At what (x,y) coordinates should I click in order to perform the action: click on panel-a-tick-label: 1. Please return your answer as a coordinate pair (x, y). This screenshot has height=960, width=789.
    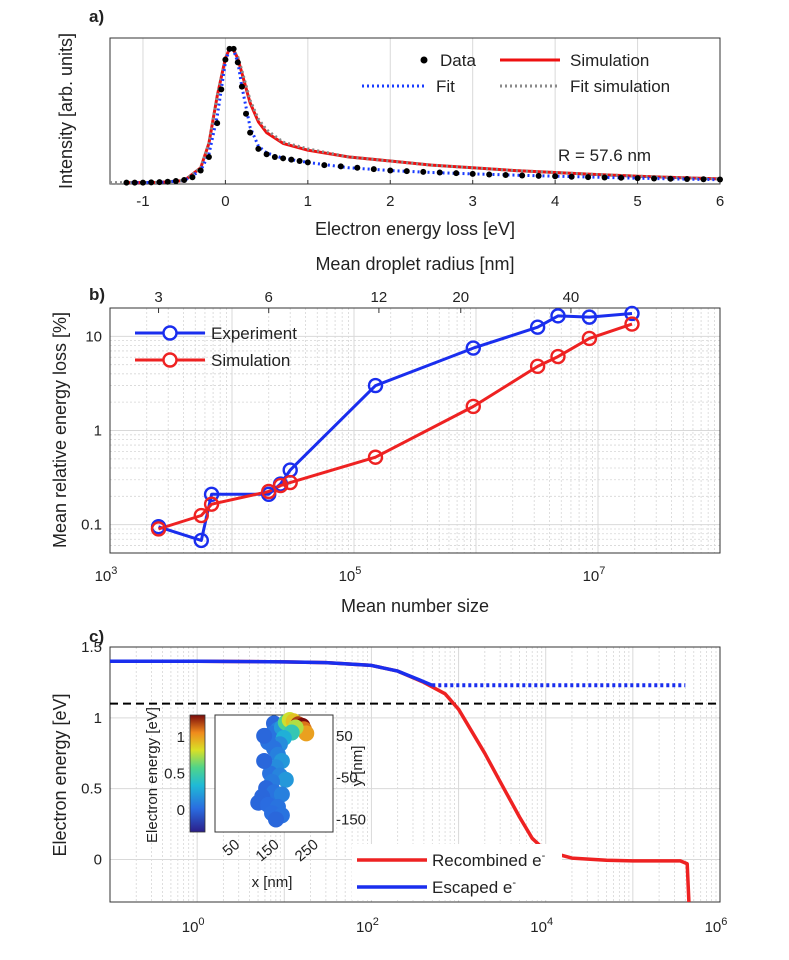
    Looking at the image, I should click on (308, 201).